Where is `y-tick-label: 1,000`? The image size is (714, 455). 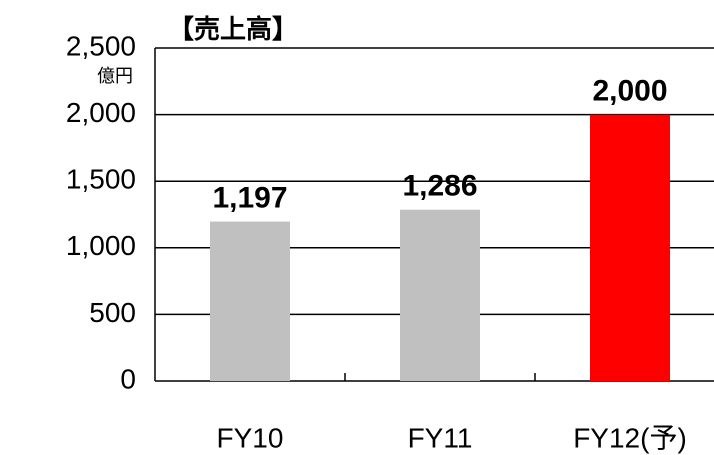
y-tick-label: 1,000 is located at coordinates (101, 245).